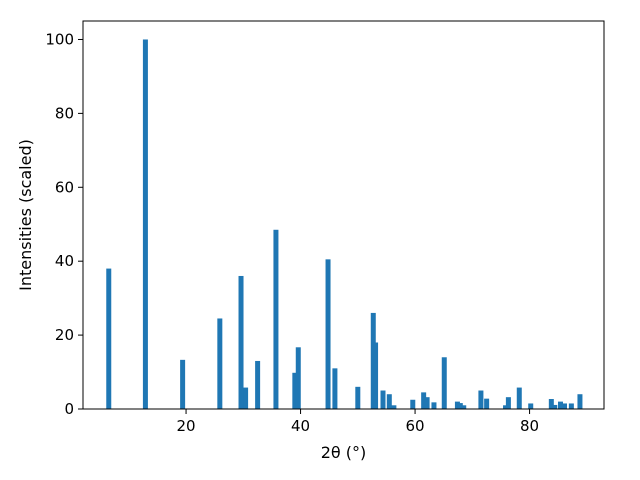 Image resolution: width=640 pixels, height=480 pixels. Describe the element at coordinates (25, 215) in the screenshot. I see `y-axis-label: Intensities (scaled)` at that location.